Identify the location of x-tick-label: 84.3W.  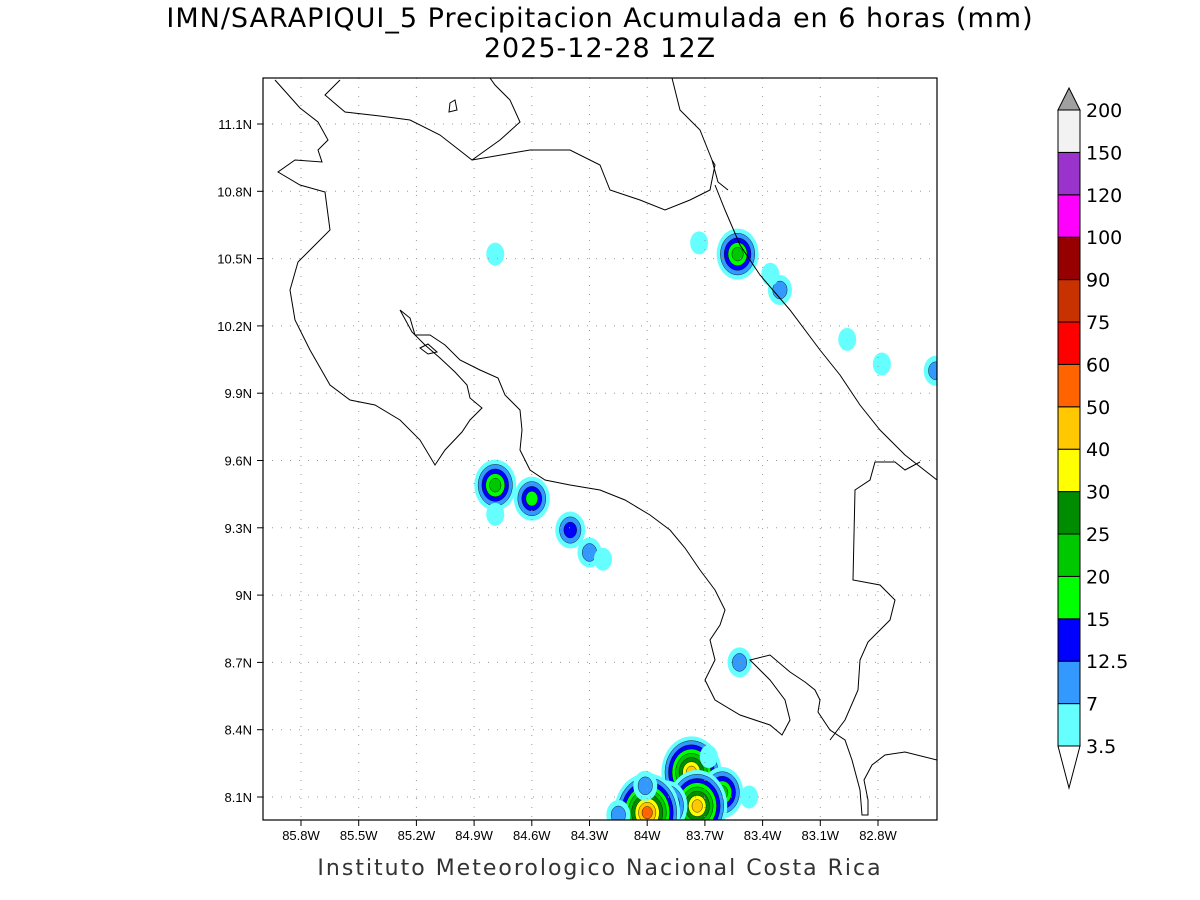
(590, 835).